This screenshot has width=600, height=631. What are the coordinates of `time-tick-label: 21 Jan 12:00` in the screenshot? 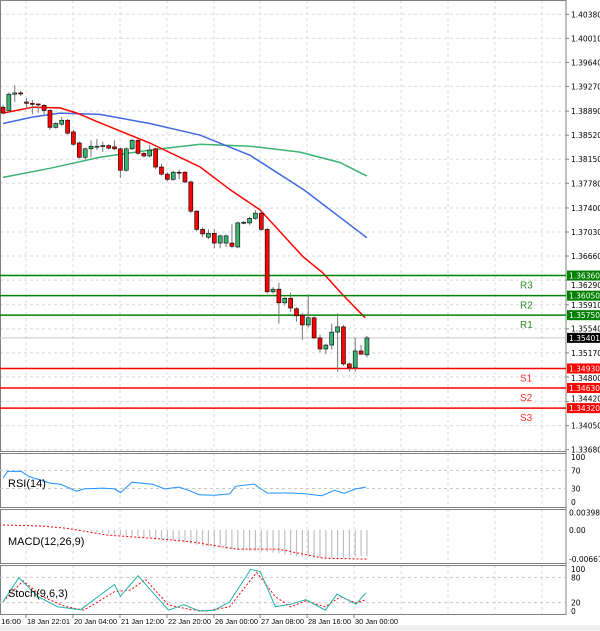 It's located at (142, 621).